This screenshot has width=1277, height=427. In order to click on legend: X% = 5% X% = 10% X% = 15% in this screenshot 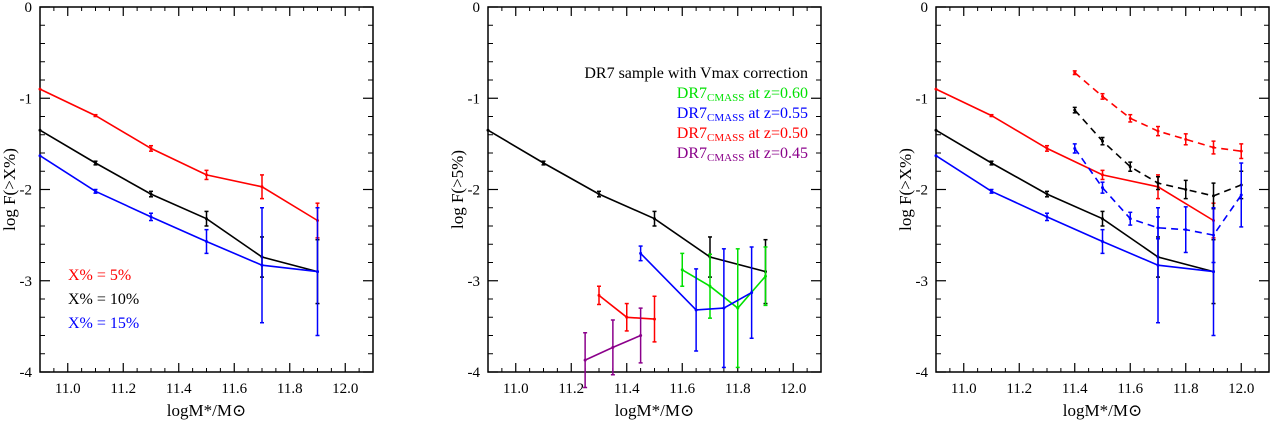, I will do `click(103, 299)`.